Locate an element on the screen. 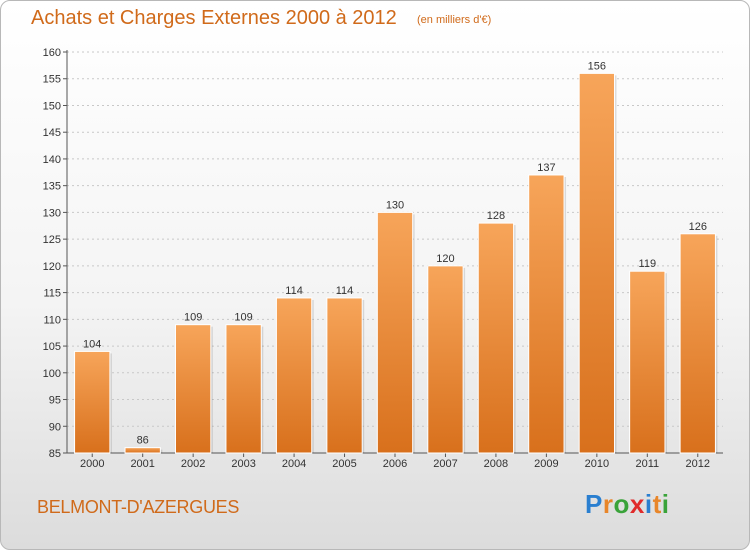 This screenshot has height=550, width=750. chart-unit: (en milliers d'€) is located at coordinates (454, 20).